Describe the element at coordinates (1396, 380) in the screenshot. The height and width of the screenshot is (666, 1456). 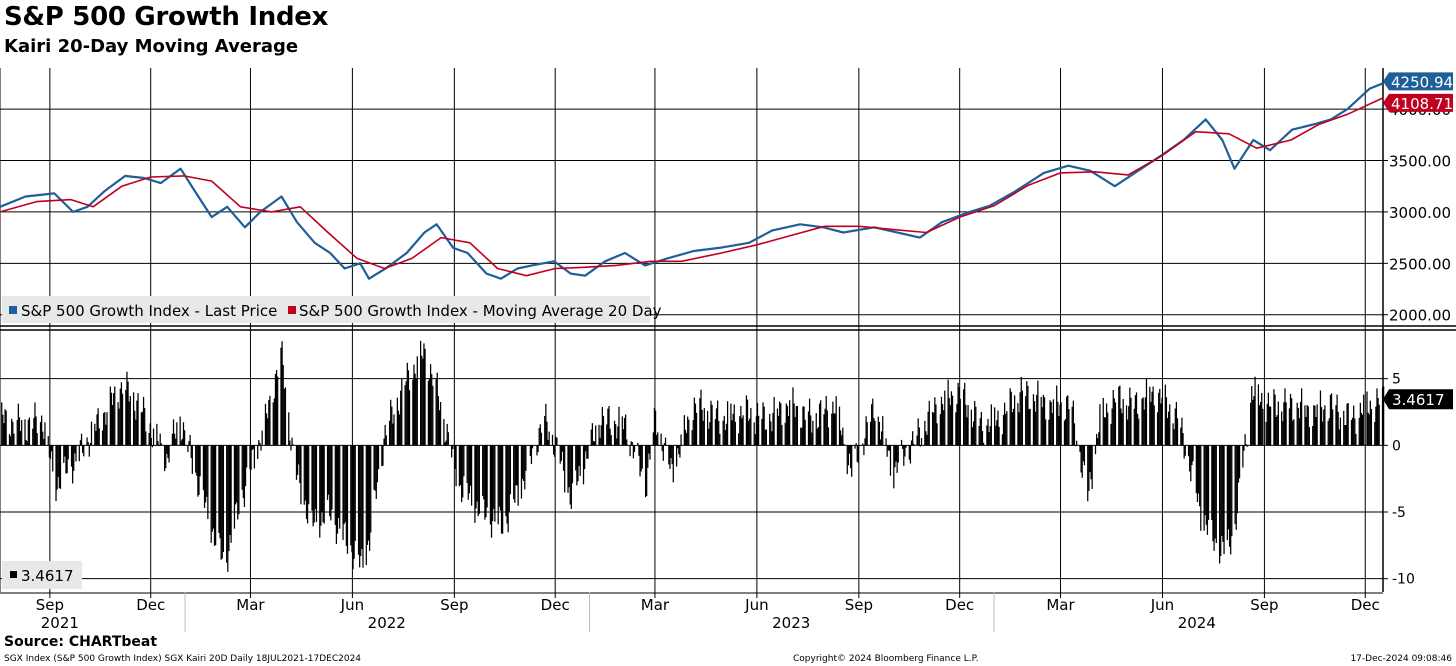
I see `kairi-tick-label: 5` at that location.